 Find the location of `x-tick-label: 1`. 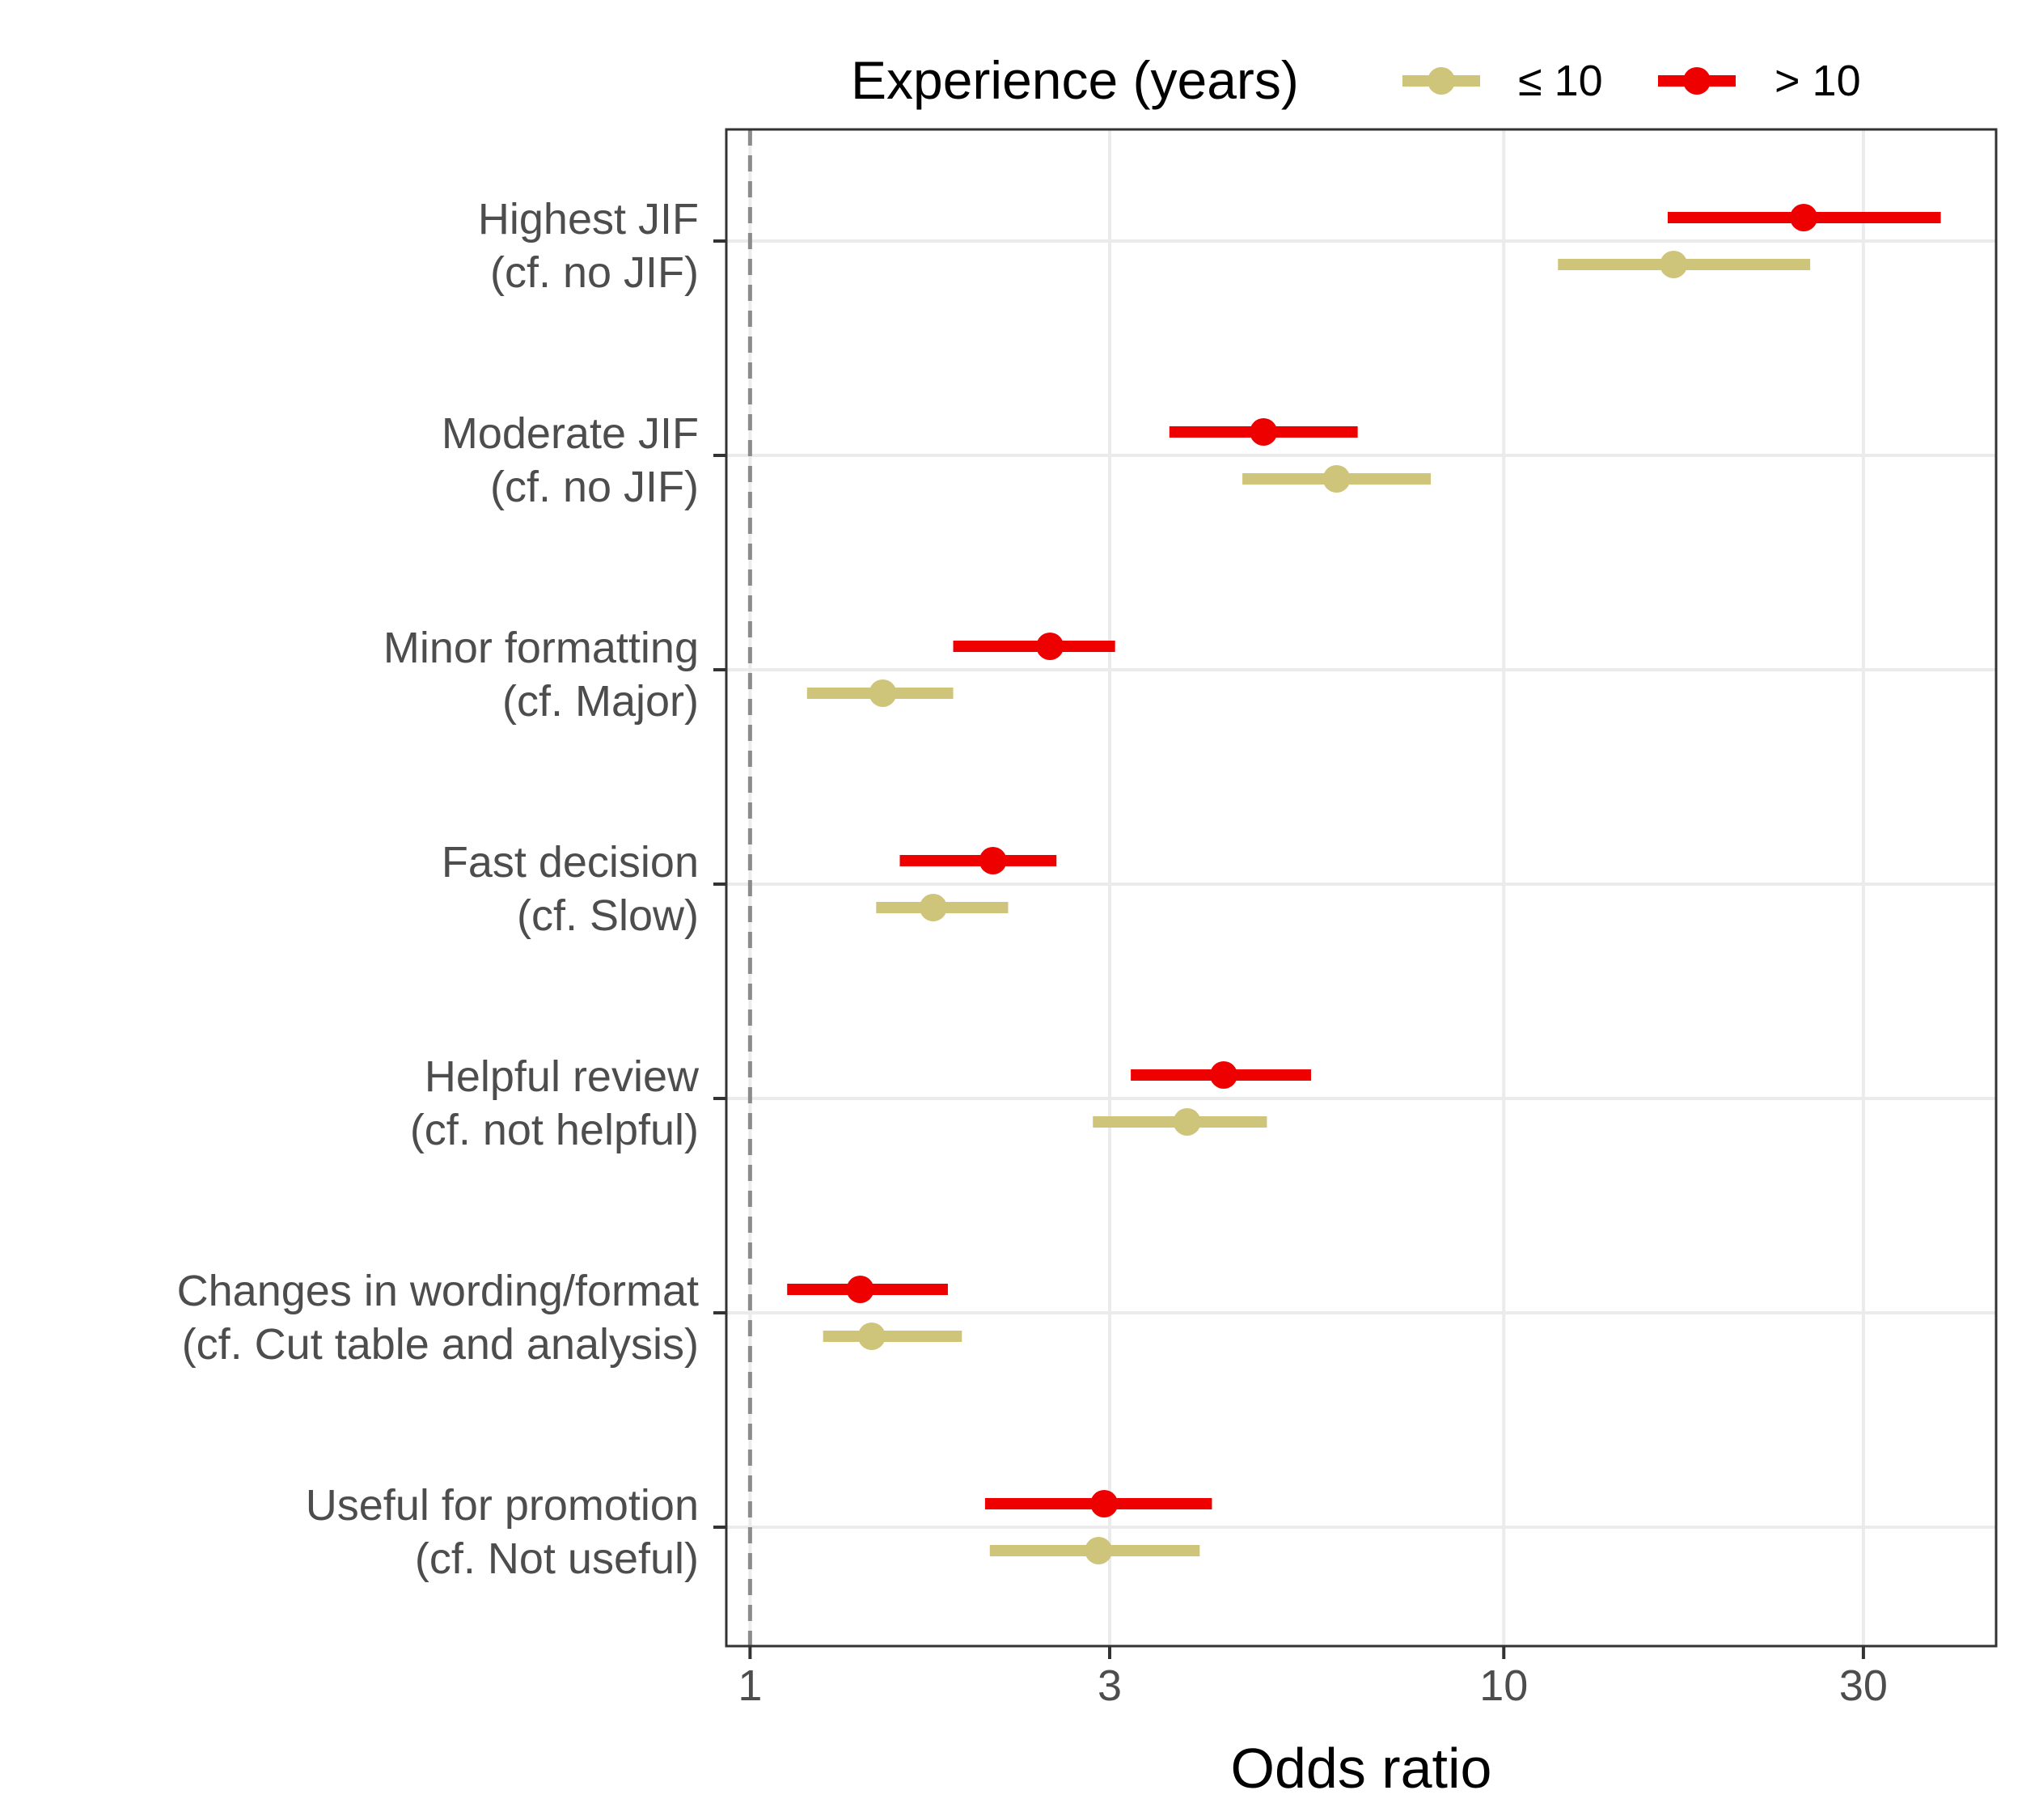

x-tick-label: 1 is located at coordinates (750, 1685).